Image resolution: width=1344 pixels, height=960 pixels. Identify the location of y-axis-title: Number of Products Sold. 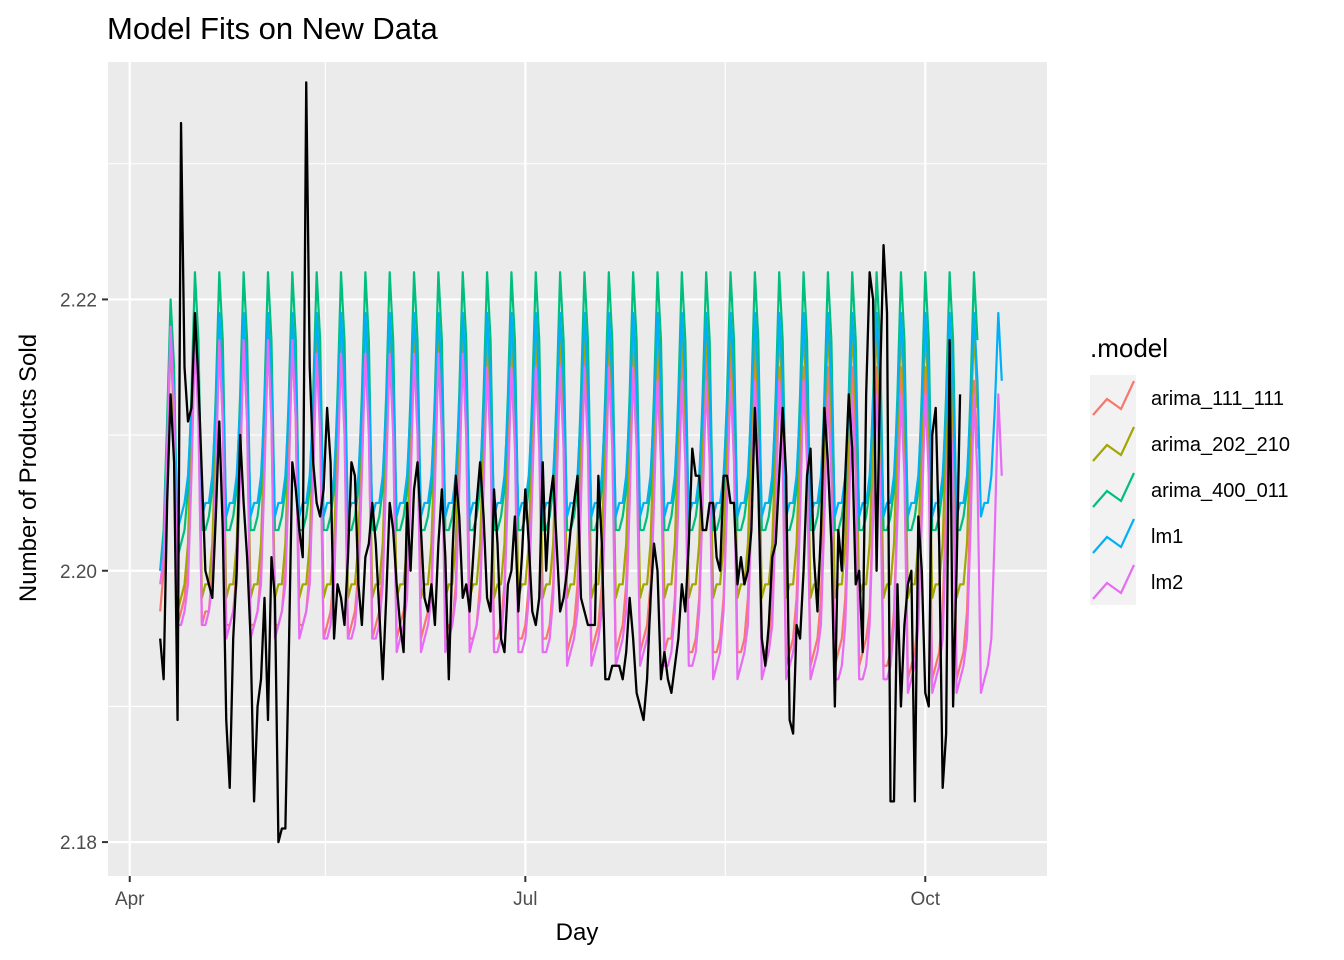
(28, 468).